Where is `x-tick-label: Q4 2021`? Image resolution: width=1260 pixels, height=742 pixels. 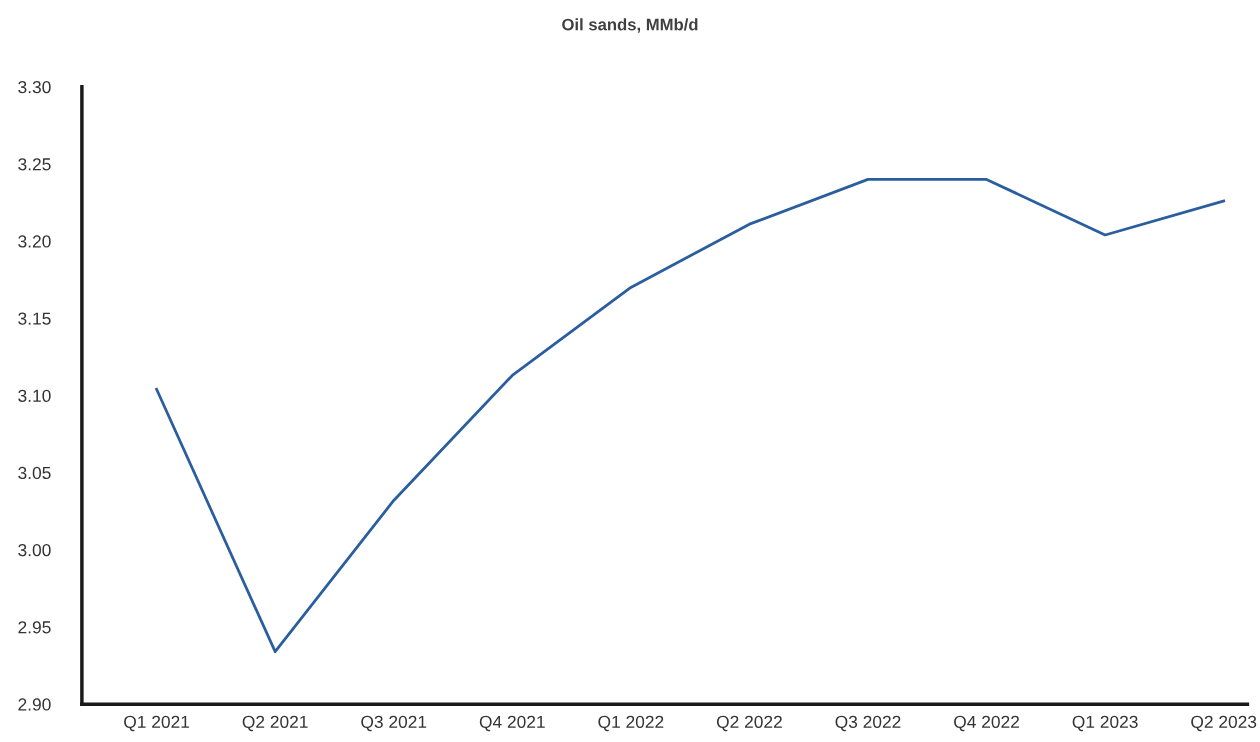 x-tick-label: Q4 2021 is located at coordinates (512, 723).